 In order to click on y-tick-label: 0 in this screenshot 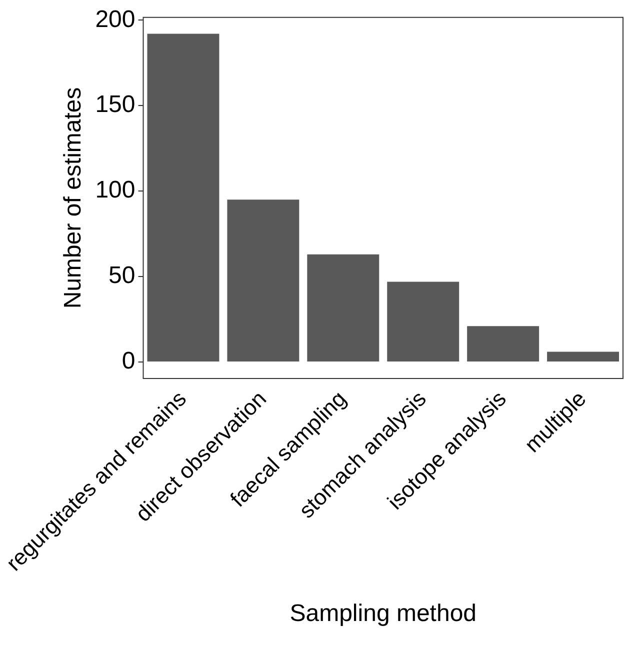, I will do `click(129, 361)`.